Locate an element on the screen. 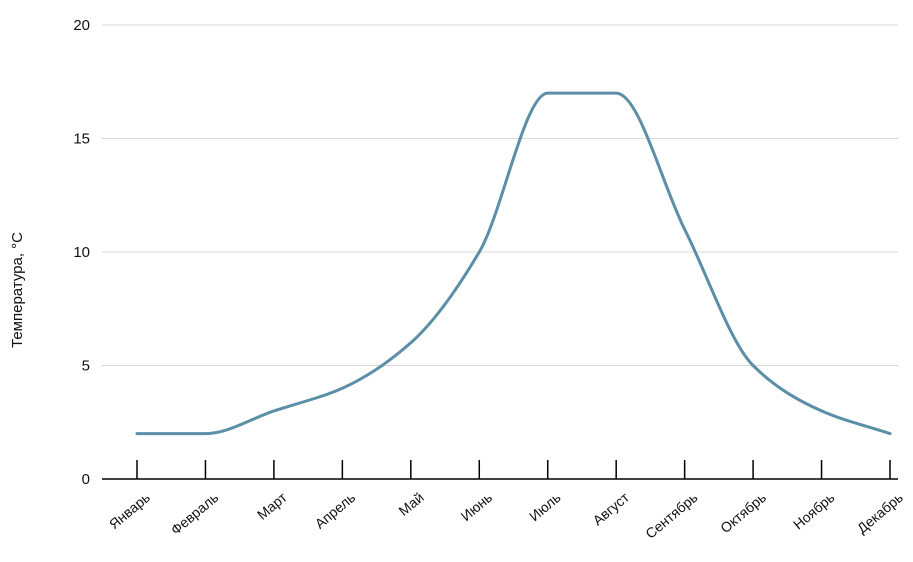 The height and width of the screenshot is (562, 913). x-tick-label: Февраль is located at coordinates (195, 513).